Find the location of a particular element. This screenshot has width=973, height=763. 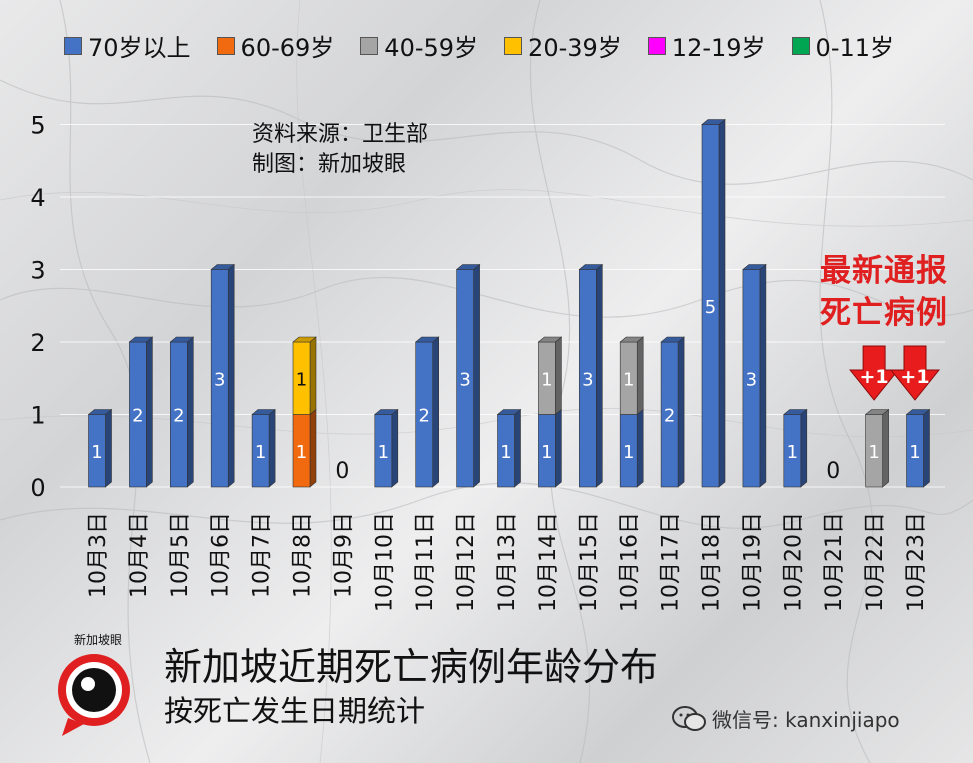

legend-item: 70岁以上 is located at coordinates (127, 45).